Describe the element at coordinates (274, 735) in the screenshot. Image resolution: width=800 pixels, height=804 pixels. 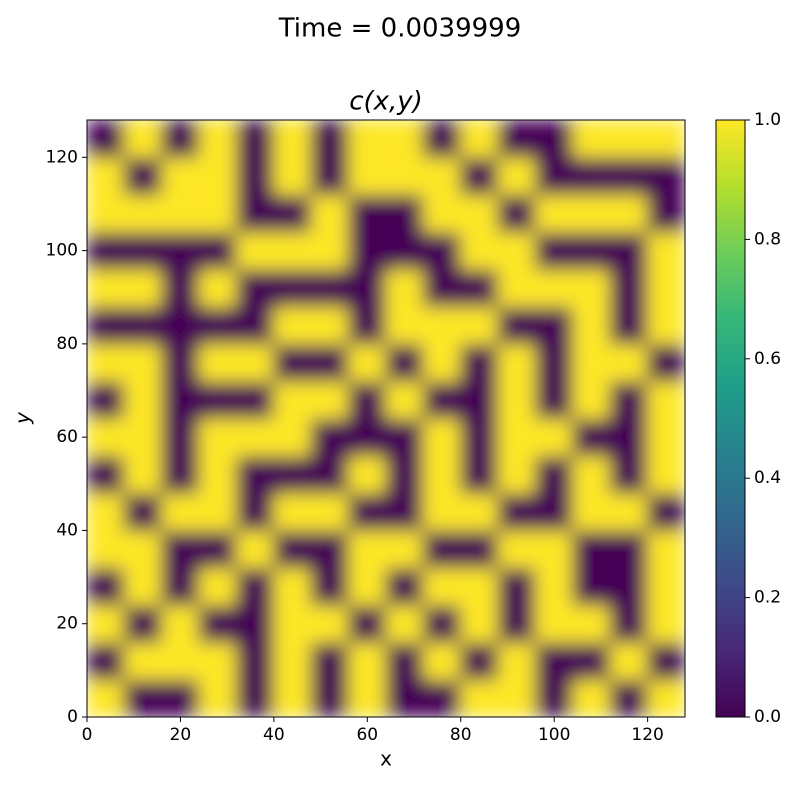
I see `x-tick-label: 40` at that location.